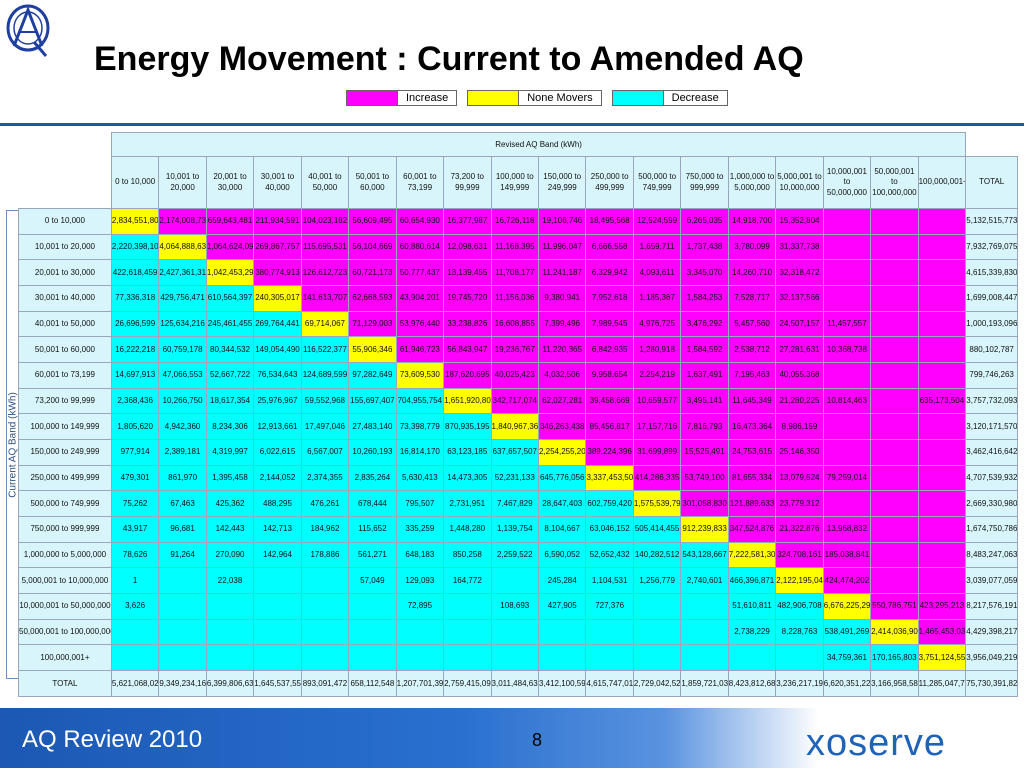 This screenshot has width=1024, height=768. I want to click on table-cell: 2,144,052, so click(277, 478).